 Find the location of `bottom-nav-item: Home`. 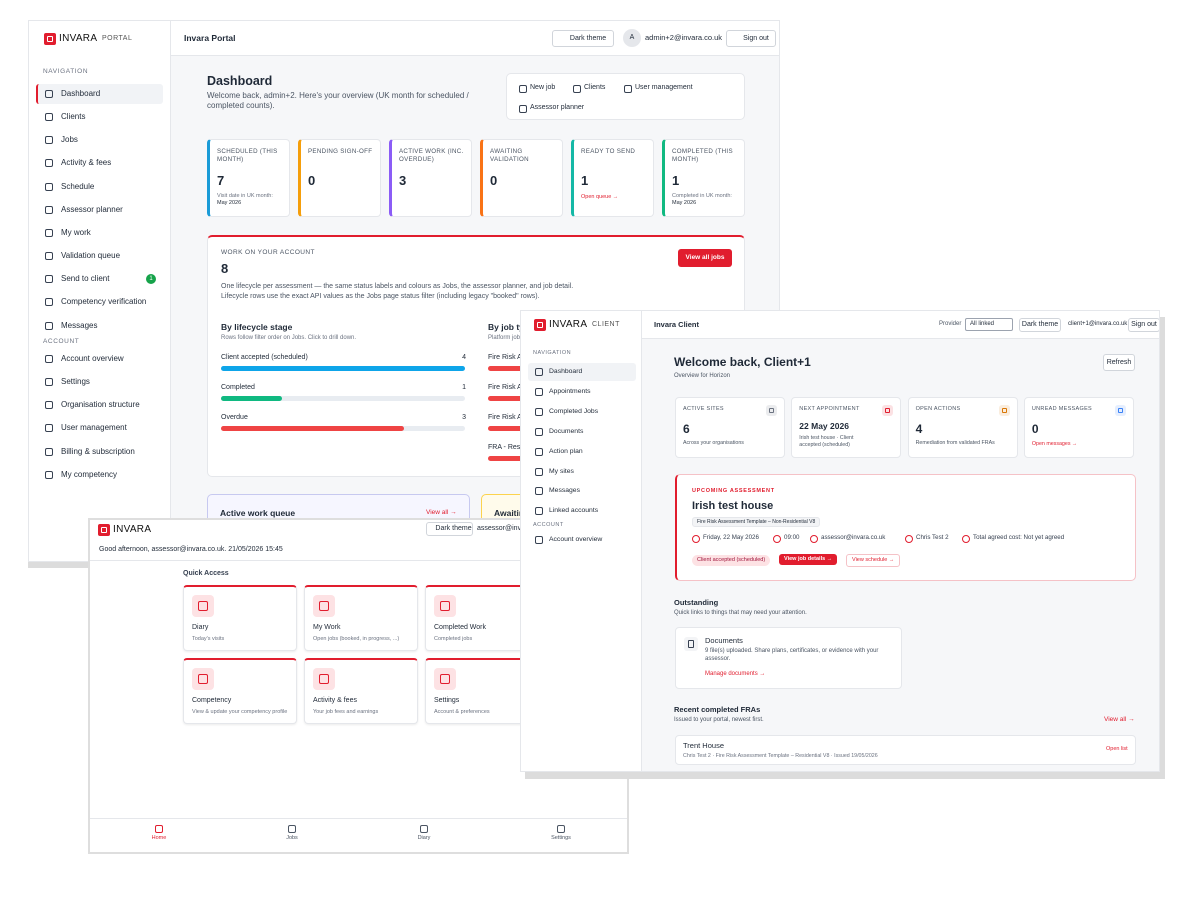

bottom-nav-item: Home is located at coordinates (159, 838).